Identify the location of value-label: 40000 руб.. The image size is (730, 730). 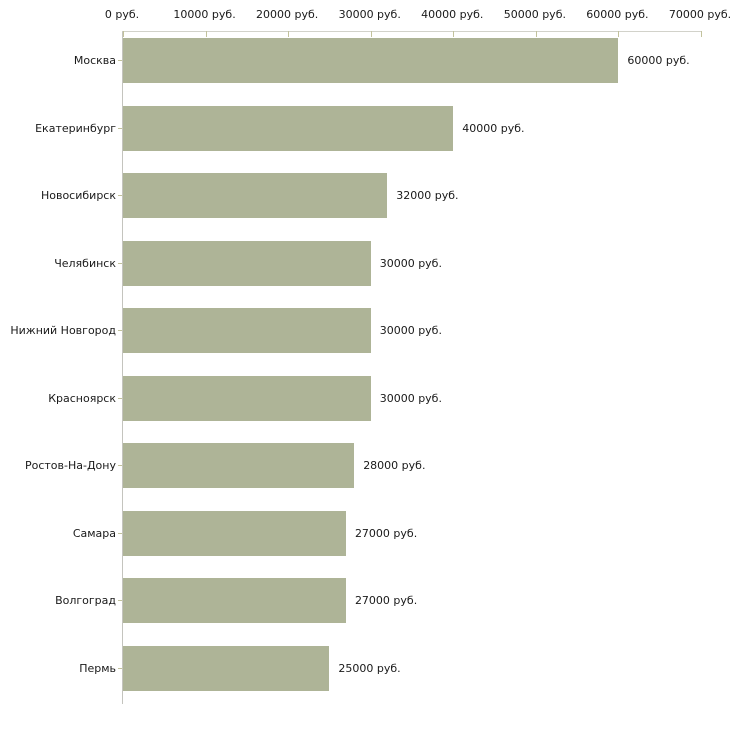
(493, 128).